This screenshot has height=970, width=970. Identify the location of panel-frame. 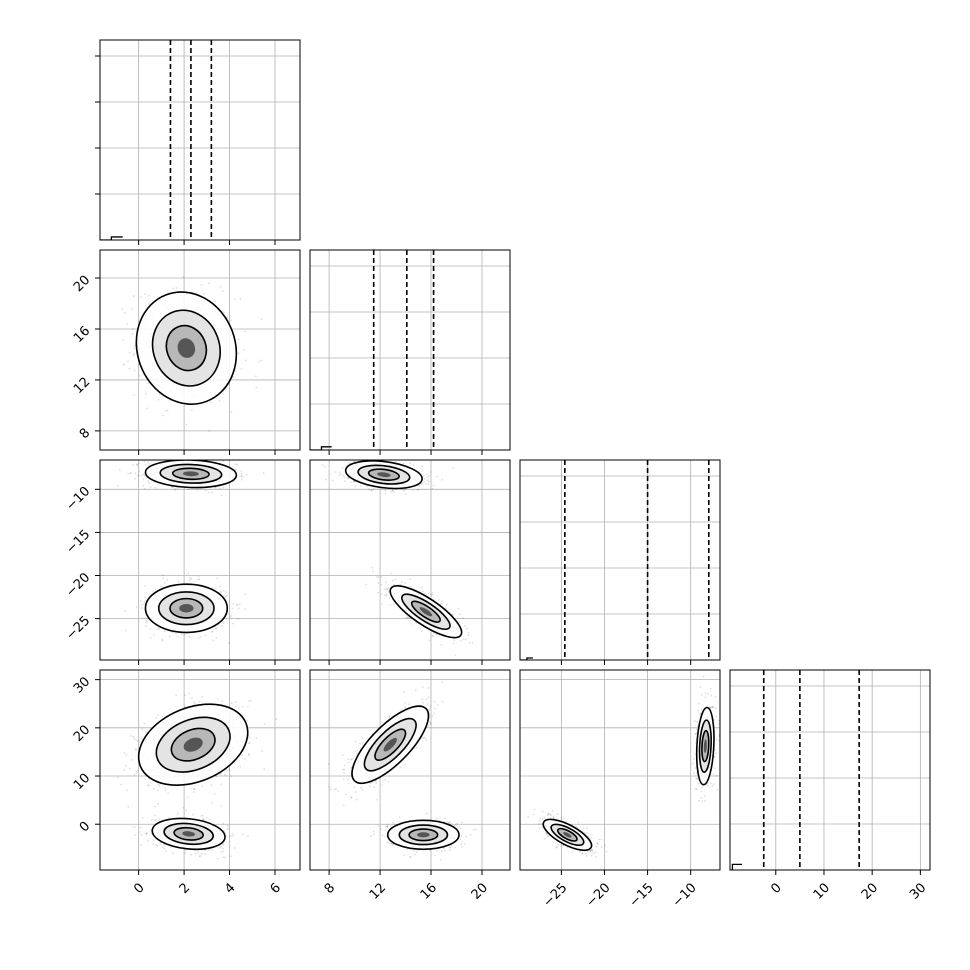
(200, 350).